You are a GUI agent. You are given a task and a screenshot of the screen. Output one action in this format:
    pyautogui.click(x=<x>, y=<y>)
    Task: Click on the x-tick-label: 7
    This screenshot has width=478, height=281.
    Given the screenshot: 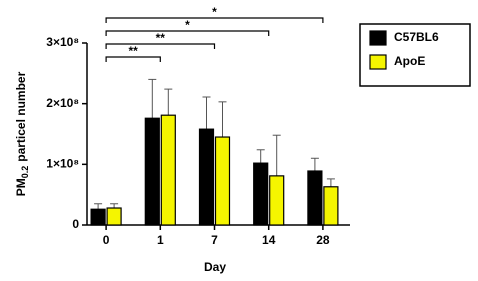 What is the action you would take?
    pyautogui.click(x=214, y=240)
    